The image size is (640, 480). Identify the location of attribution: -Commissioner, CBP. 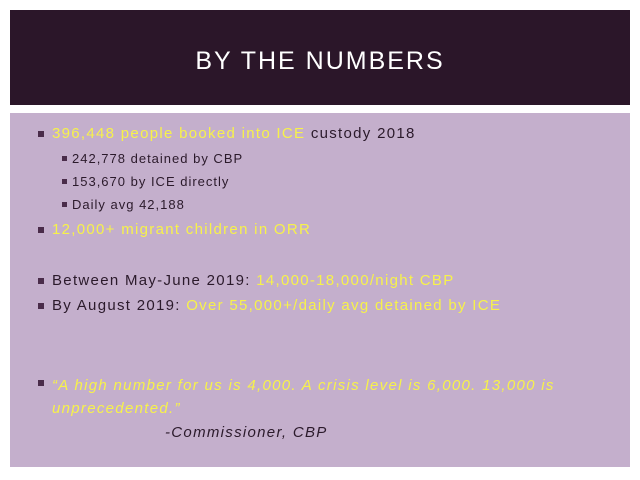
(246, 432).